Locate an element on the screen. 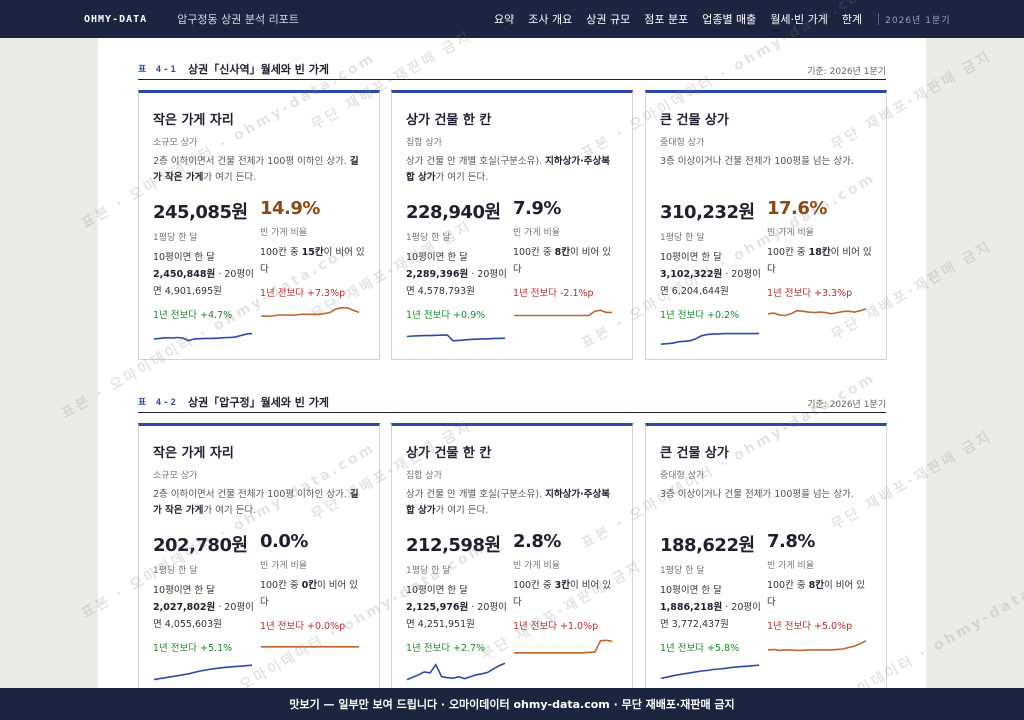 This screenshot has width=1024, height=720. nav-item-limits: 한계 is located at coordinates (852, 19).